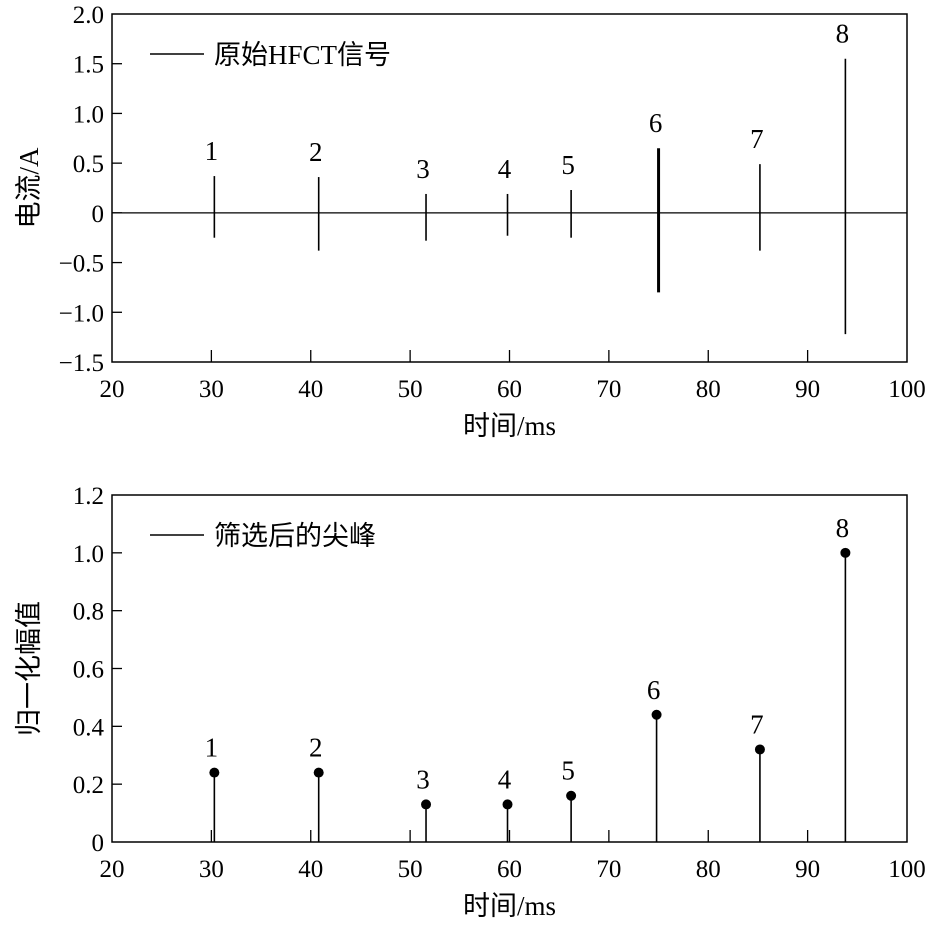 Image resolution: width=932 pixels, height=932 pixels. I want to click on y-tick-label: 0.2, so click(88, 785).